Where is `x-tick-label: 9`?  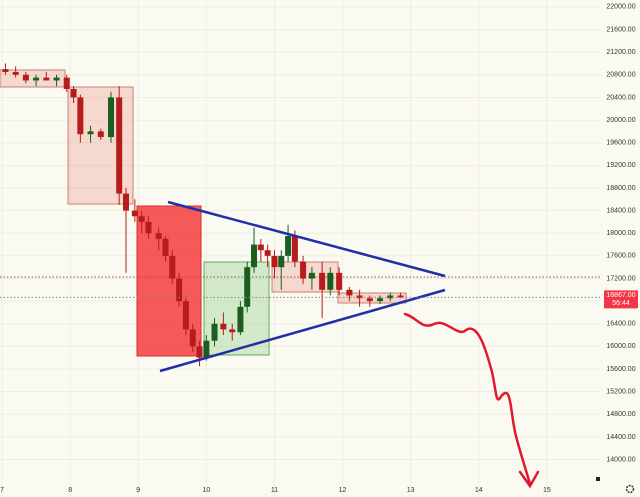 x-tick-label: 9 is located at coordinates (138, 490).